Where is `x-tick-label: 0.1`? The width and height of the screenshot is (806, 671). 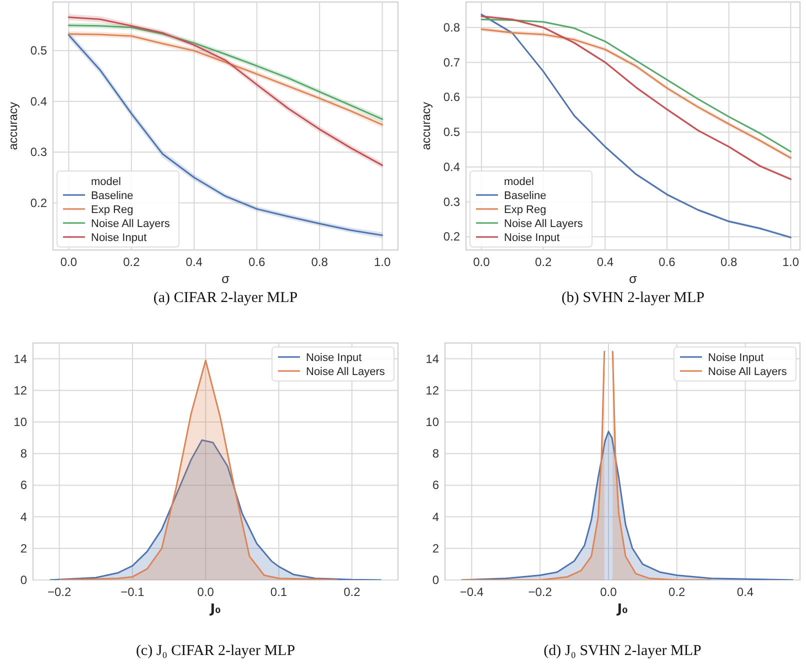
x-tick-label: 0.1 is located at coordinates (279, 592).